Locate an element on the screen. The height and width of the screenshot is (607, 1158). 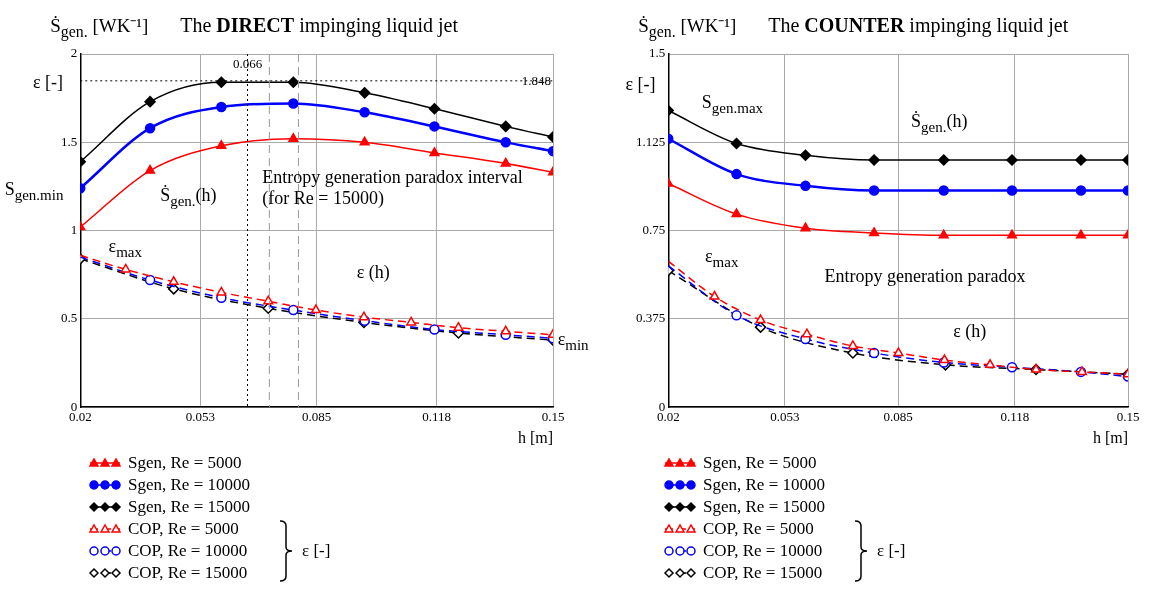
y-tick-label: 0.5 is located at coordinates (69, 318).